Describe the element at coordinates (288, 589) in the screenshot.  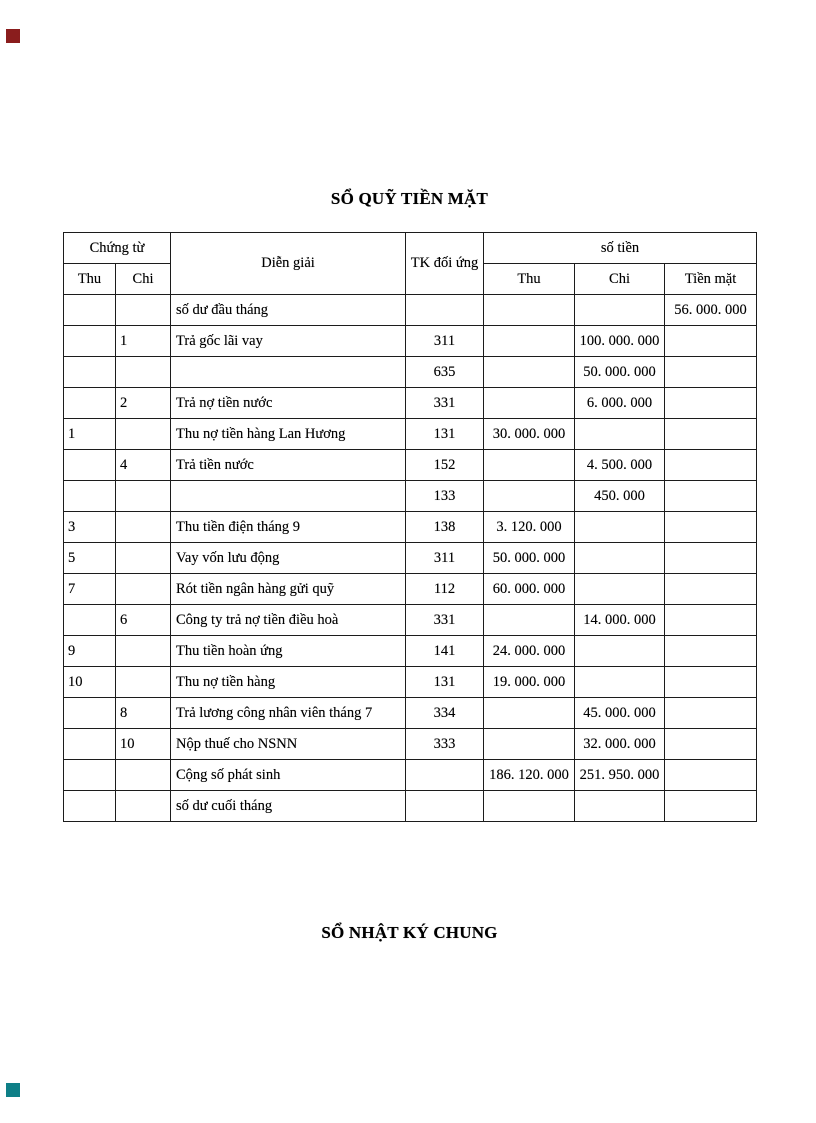
I see `cell-dien-giai: Rót tiền ngân hàng gửi quỹ` at that location.